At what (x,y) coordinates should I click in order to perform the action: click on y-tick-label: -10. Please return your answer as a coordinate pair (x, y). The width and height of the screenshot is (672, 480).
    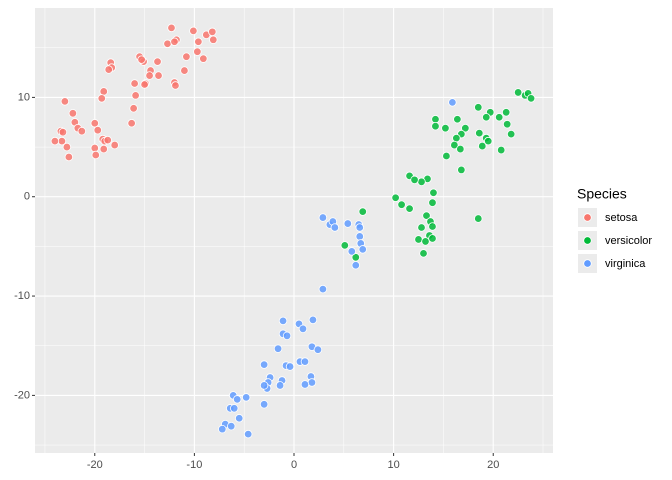
    Looking at the image, I should click on (22, 296).